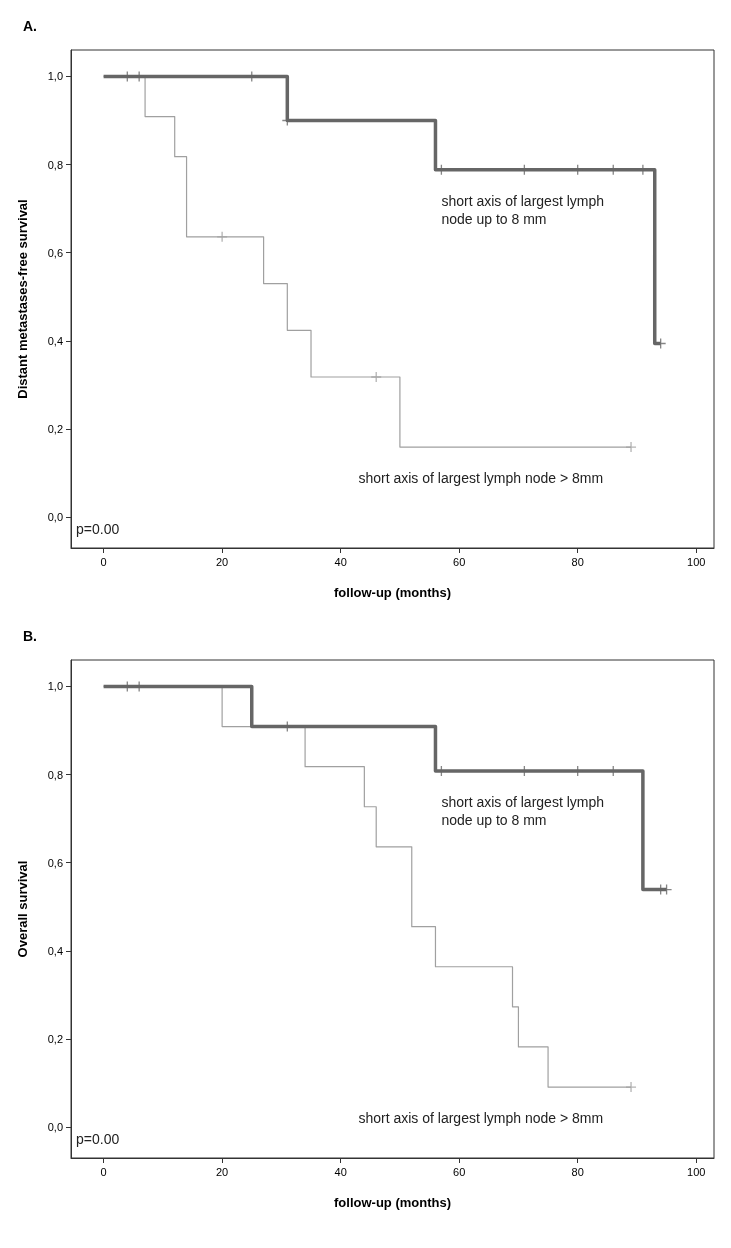 This screenshot has height=1248, width=731. Describe the element at coordinates (30, 636) in the screenshot. I see `chart-title: B.` at that location.